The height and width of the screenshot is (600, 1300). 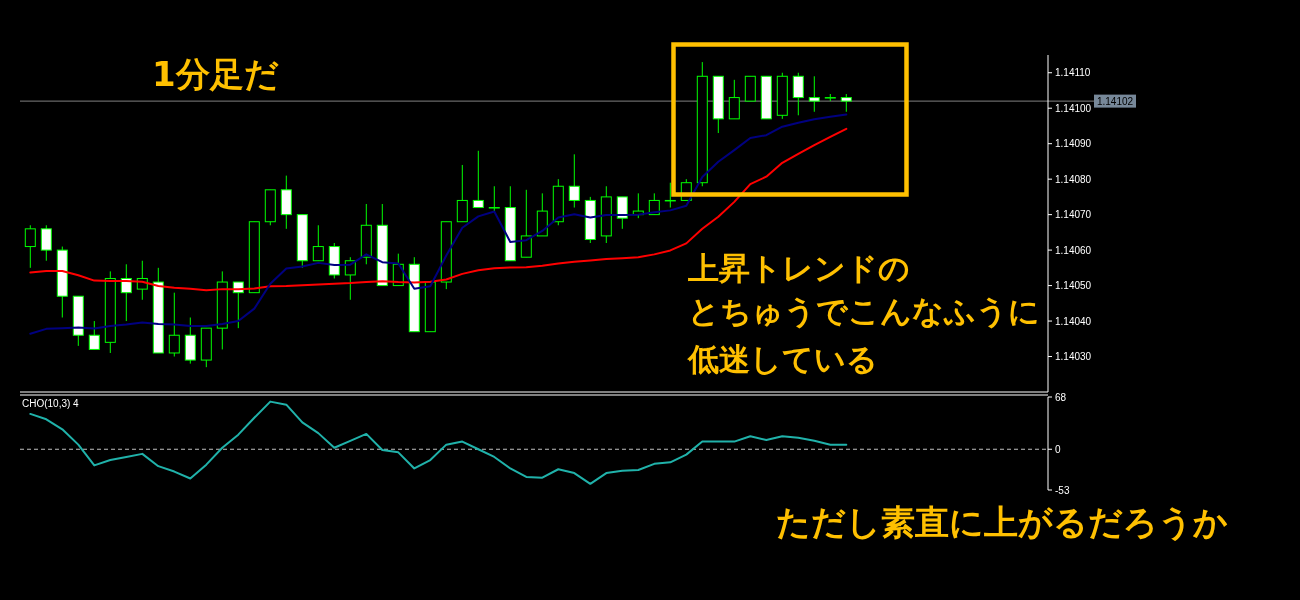 What do you see at coordinates (215, 74) in the screenshot?
I see `annotation: 1分足だ` at bounding box center [215, 74].